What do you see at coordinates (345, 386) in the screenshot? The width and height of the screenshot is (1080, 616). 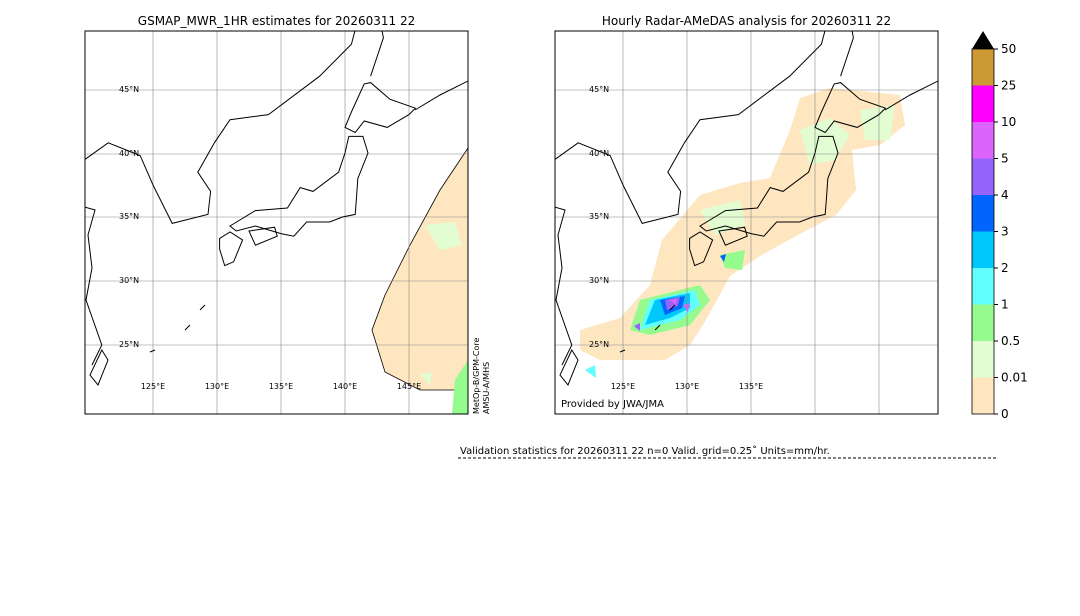 I see `lon-label: 140°E` at bounding box center [345, 386].